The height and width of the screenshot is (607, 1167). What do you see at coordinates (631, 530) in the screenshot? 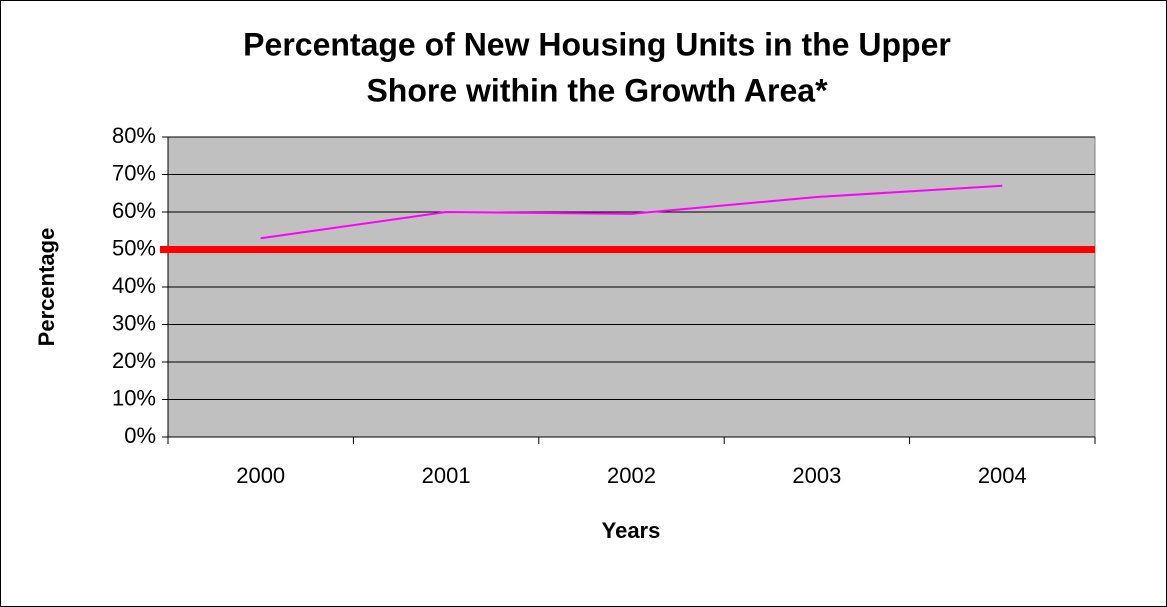
I see `x-axis-title: Years` at bounding box center [631, 530].